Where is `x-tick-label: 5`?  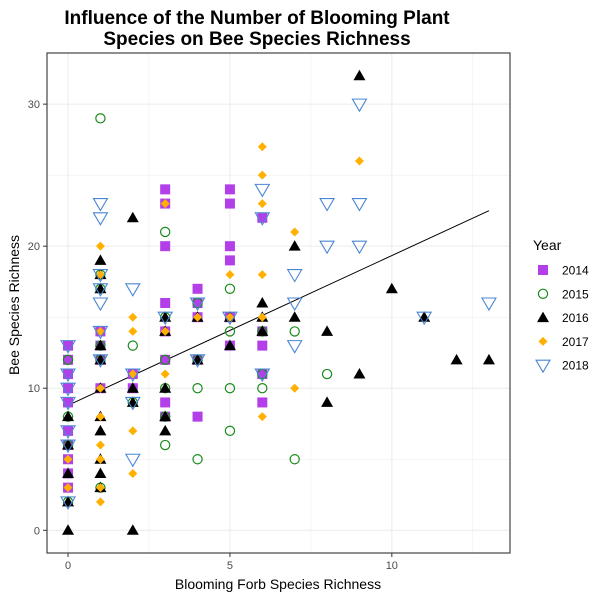
x-tick-label: 5 is located at coordinates (230, 566).